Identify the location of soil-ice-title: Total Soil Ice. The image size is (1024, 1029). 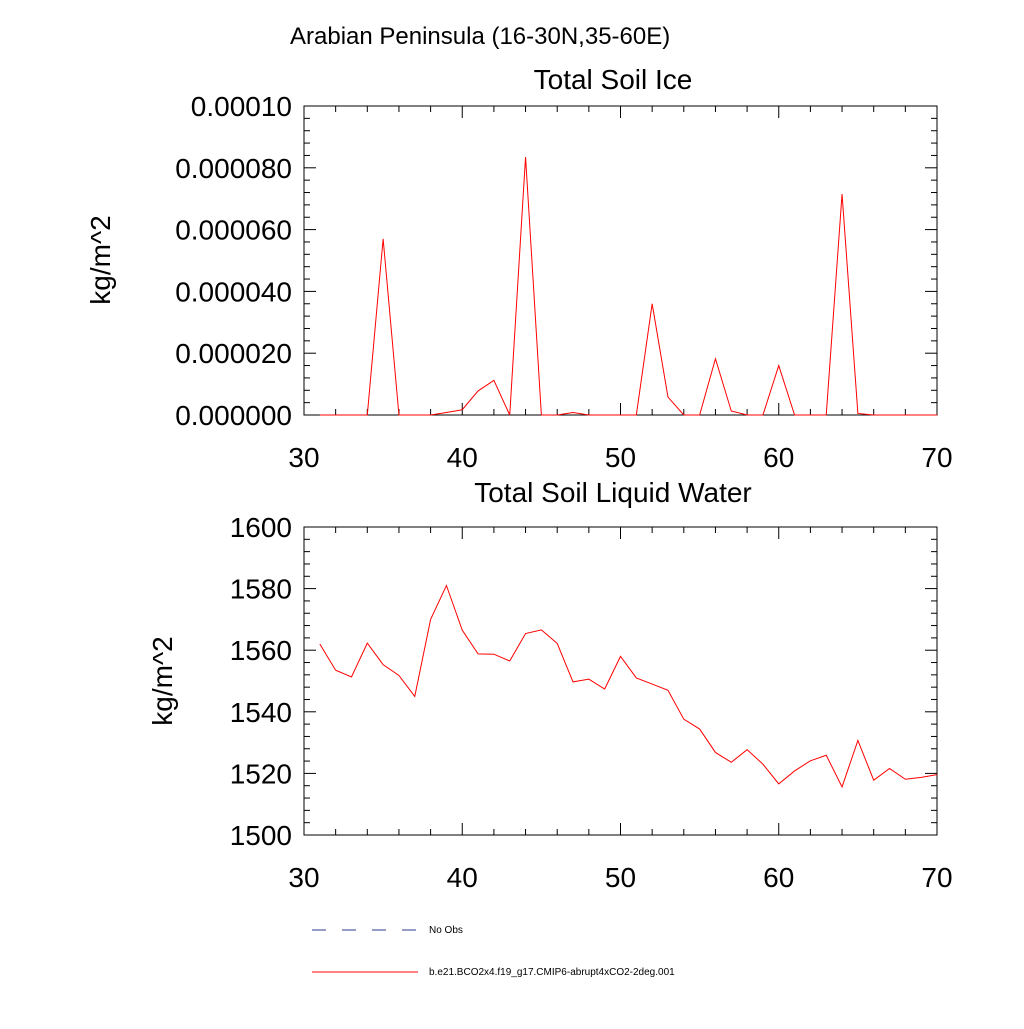
(613, 79).